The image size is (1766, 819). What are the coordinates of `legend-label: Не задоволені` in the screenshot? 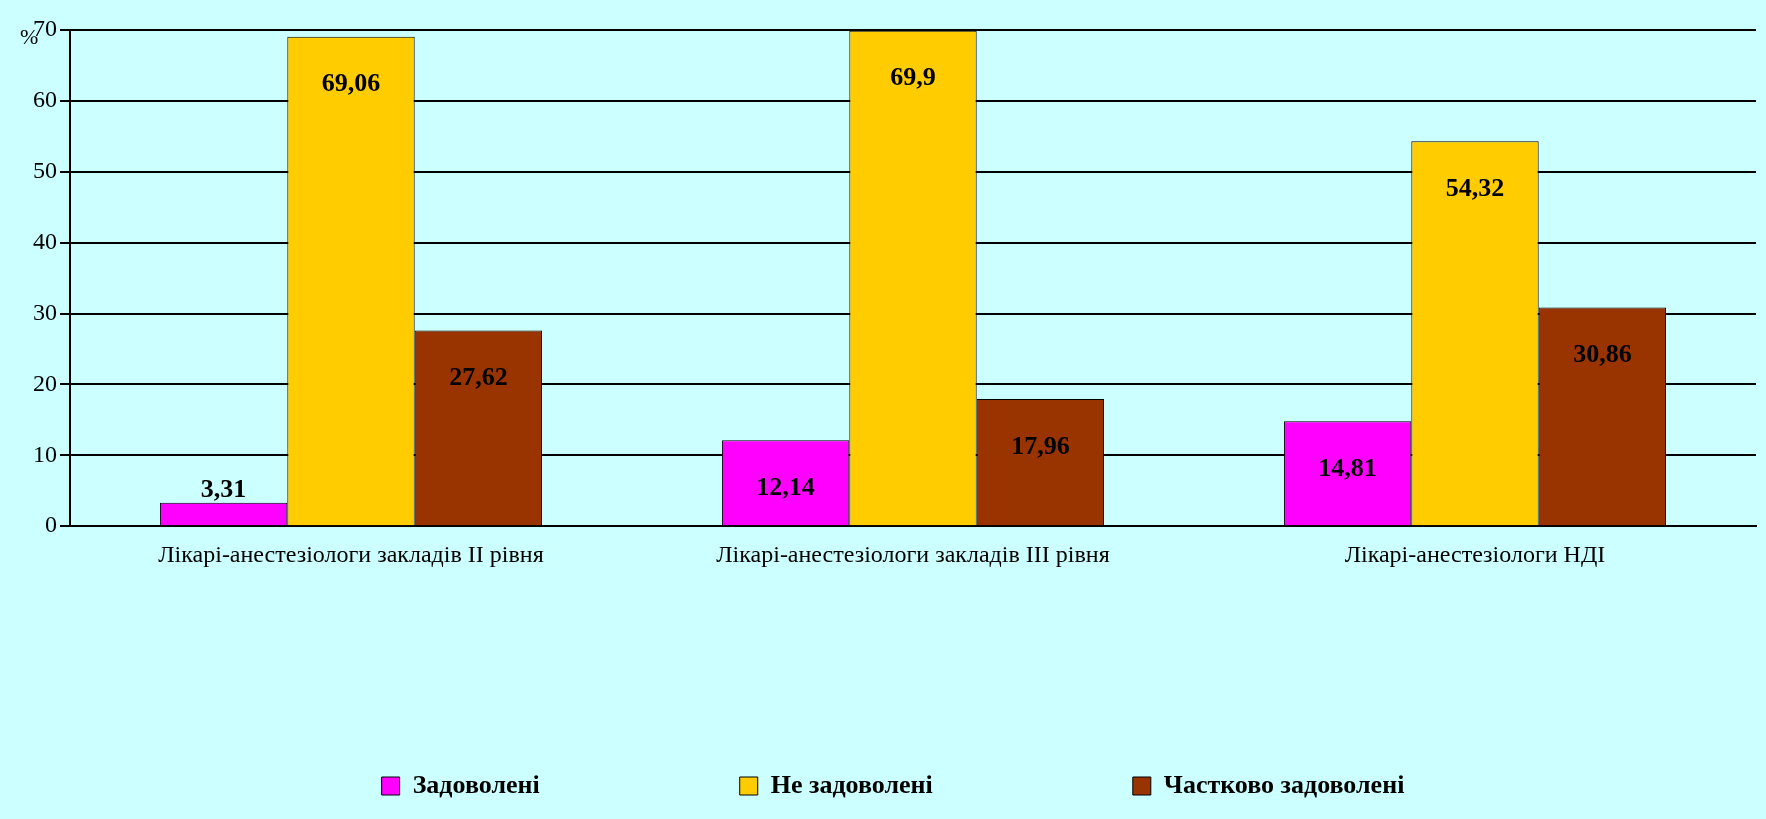 It's located at (851, 784).